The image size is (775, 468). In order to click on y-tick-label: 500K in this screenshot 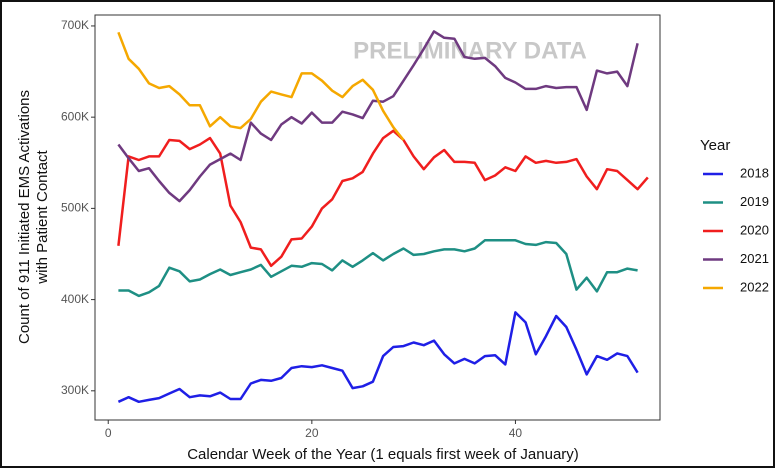, I will do `click(75, 208)`.